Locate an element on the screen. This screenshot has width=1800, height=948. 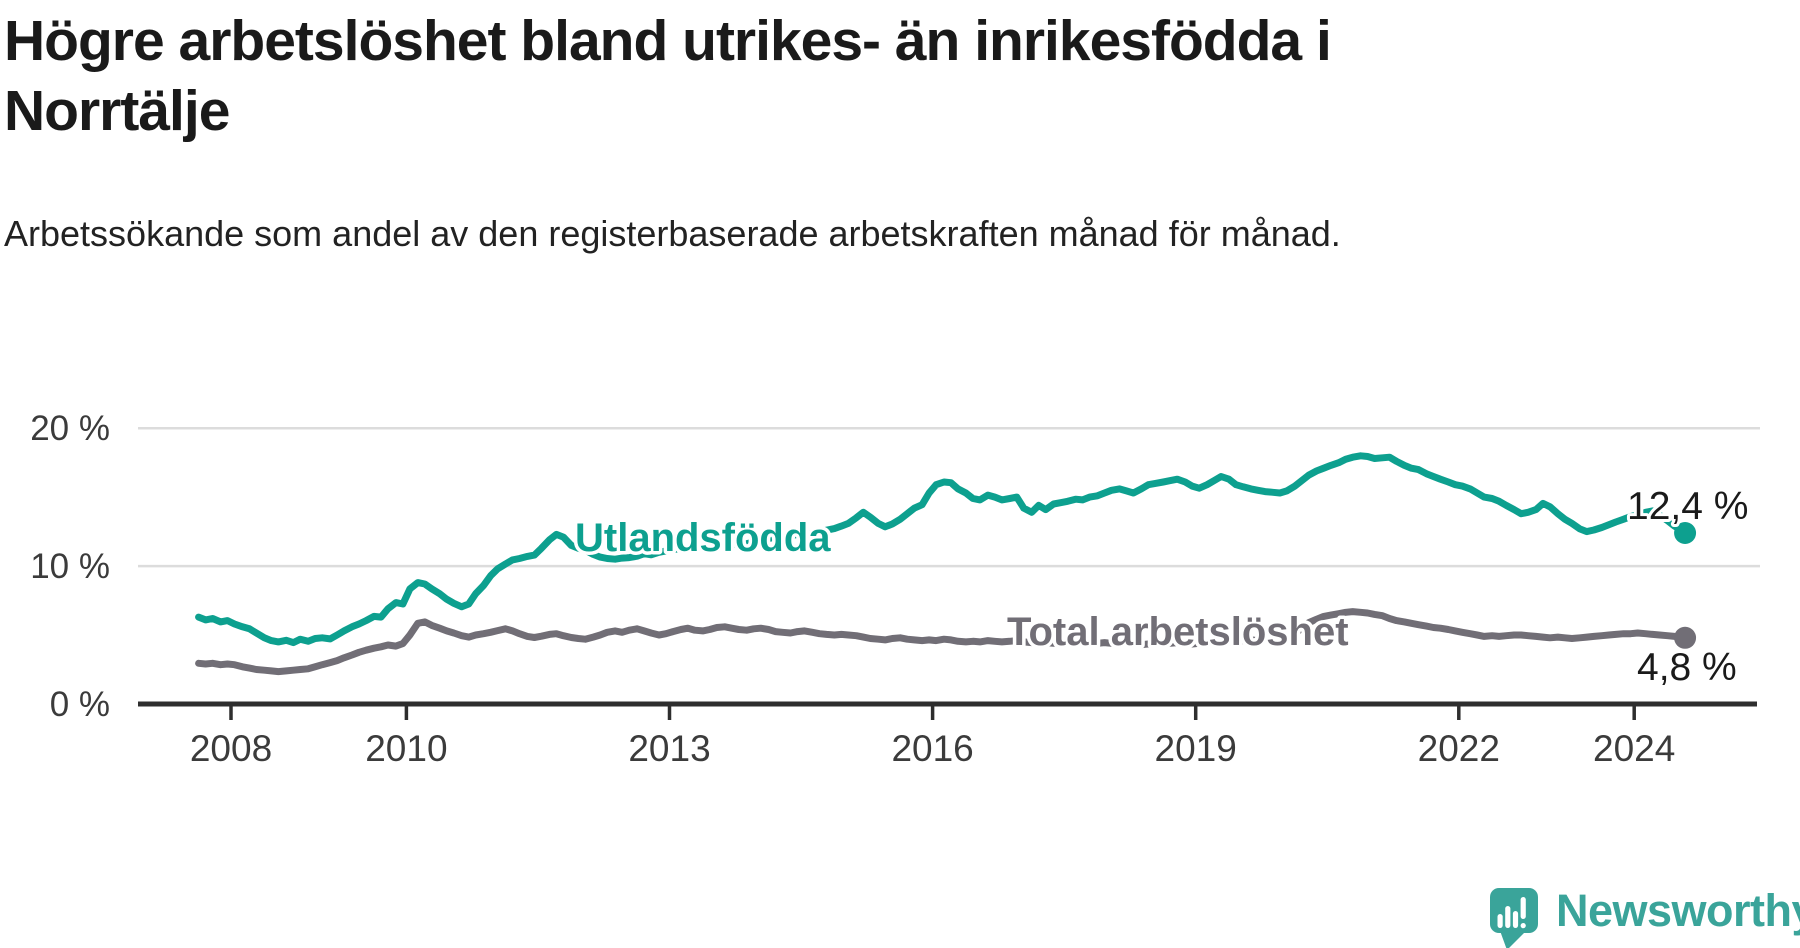
x-axis-label-2022: 2022 is located at coordinates (1459, 748).